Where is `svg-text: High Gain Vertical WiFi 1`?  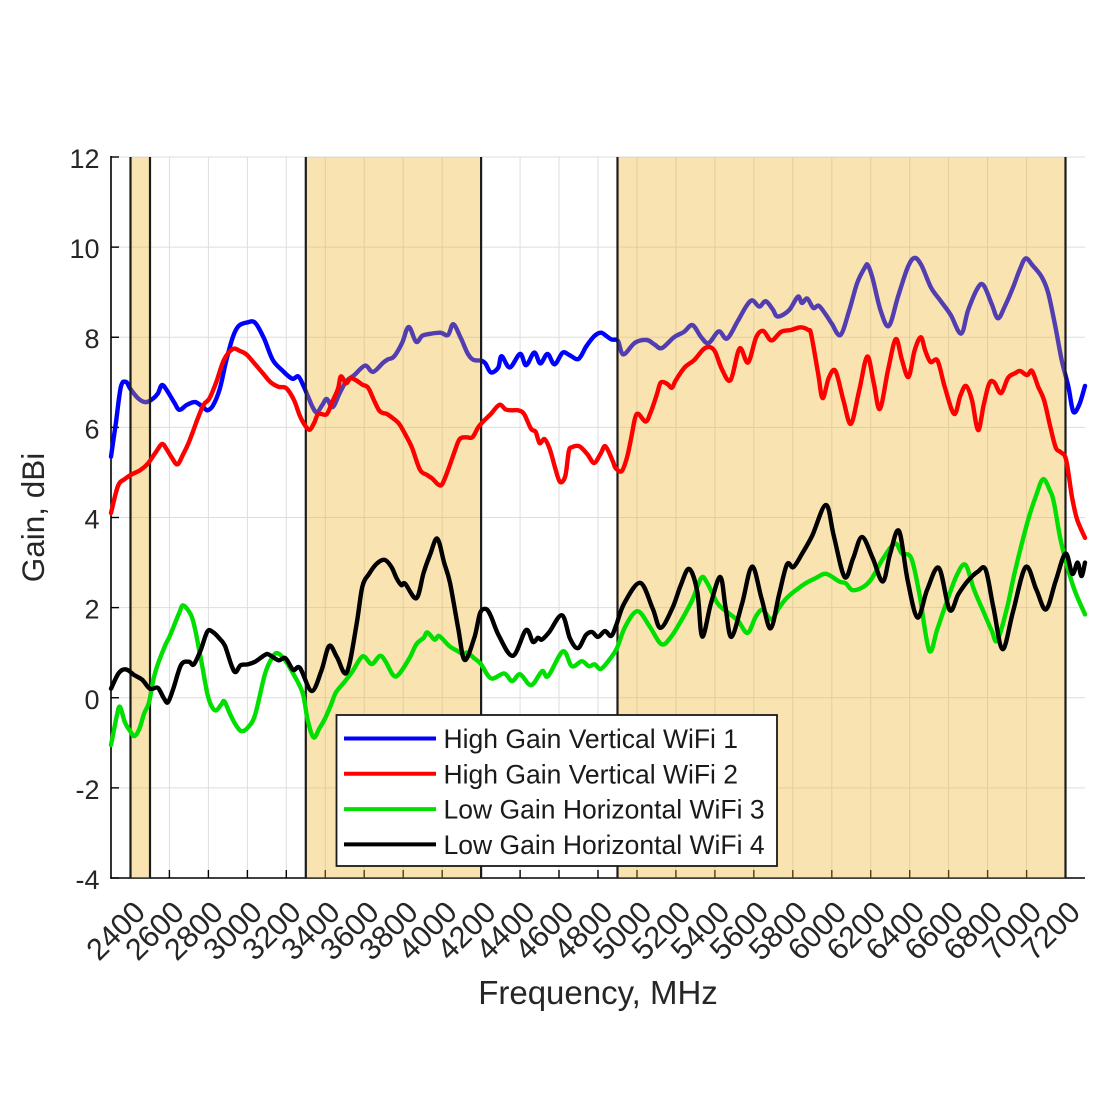 svg-text: High Gain Vertical WiFi 1 is located at coordinates (591, 739).